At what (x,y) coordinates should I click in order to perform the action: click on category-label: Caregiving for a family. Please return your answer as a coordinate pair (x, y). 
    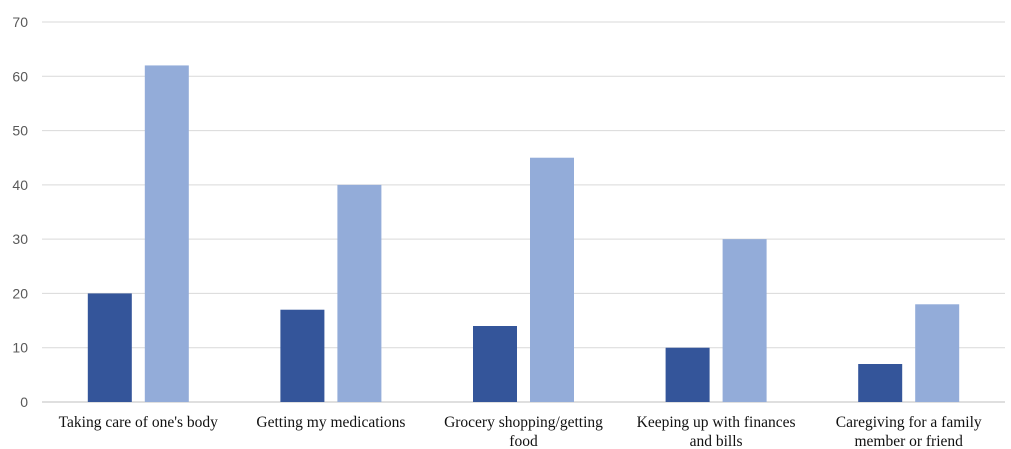
    Looking at the image, I should click on (909, 422).